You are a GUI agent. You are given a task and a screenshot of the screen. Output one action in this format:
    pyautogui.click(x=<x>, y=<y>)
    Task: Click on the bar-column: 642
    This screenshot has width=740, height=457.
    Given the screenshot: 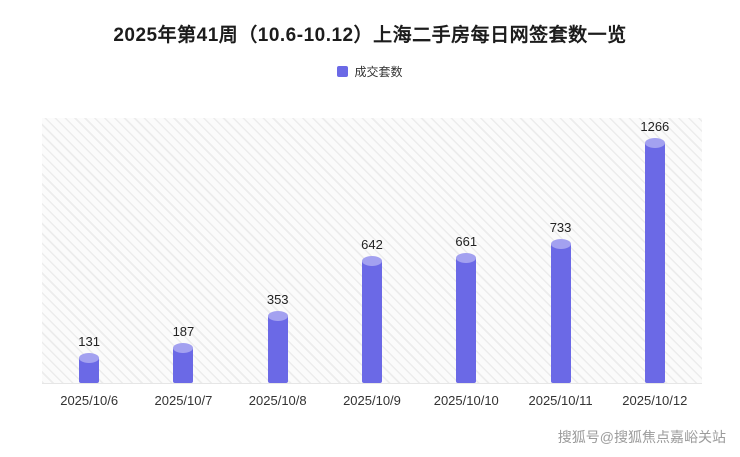 What is the action you would take?
    pyautogui.click(x=372, y=310)
    